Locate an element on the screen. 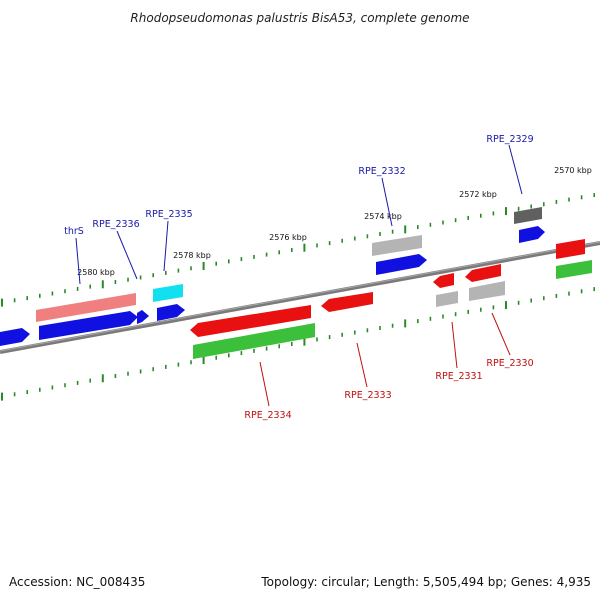 This screenshot has width=600, height=600. gene-label: thrS is located at coordinates (74, 231).